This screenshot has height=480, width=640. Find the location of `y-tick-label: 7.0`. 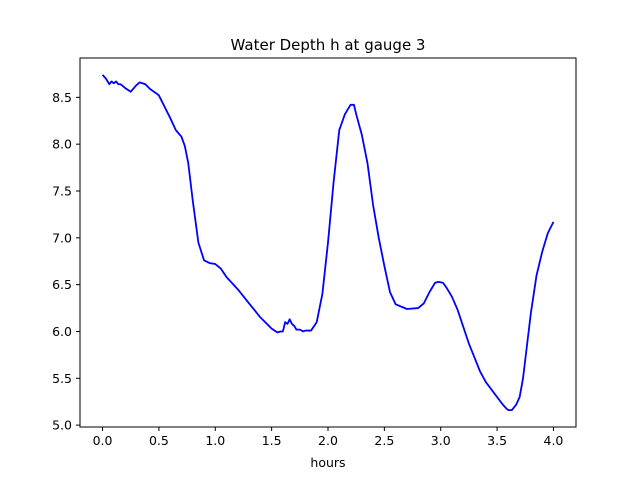

y-tick-label: 7.0 is located at coordinates (62, 237).